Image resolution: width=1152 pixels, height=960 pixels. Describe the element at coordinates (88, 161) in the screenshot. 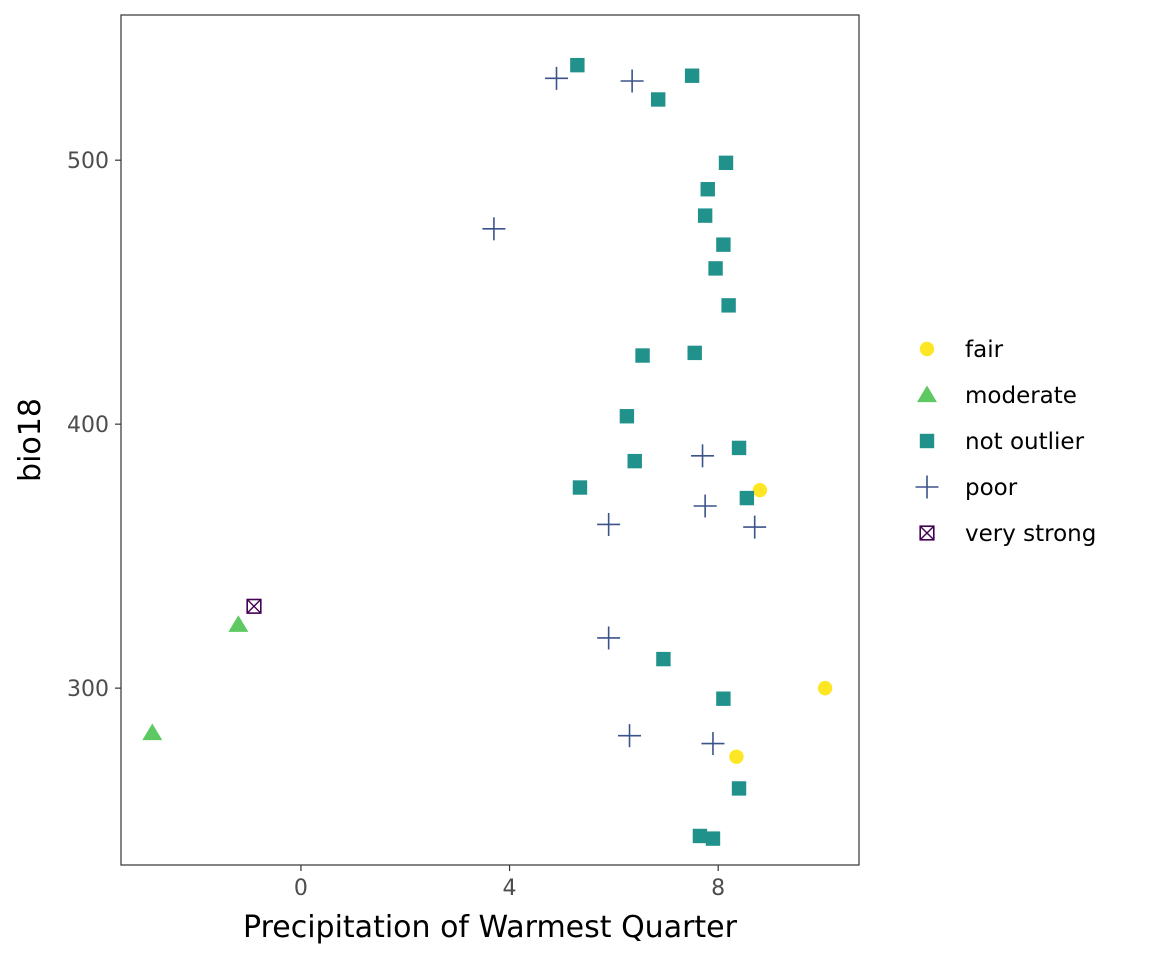

I see `y-tick-label-2: 500` at that location.